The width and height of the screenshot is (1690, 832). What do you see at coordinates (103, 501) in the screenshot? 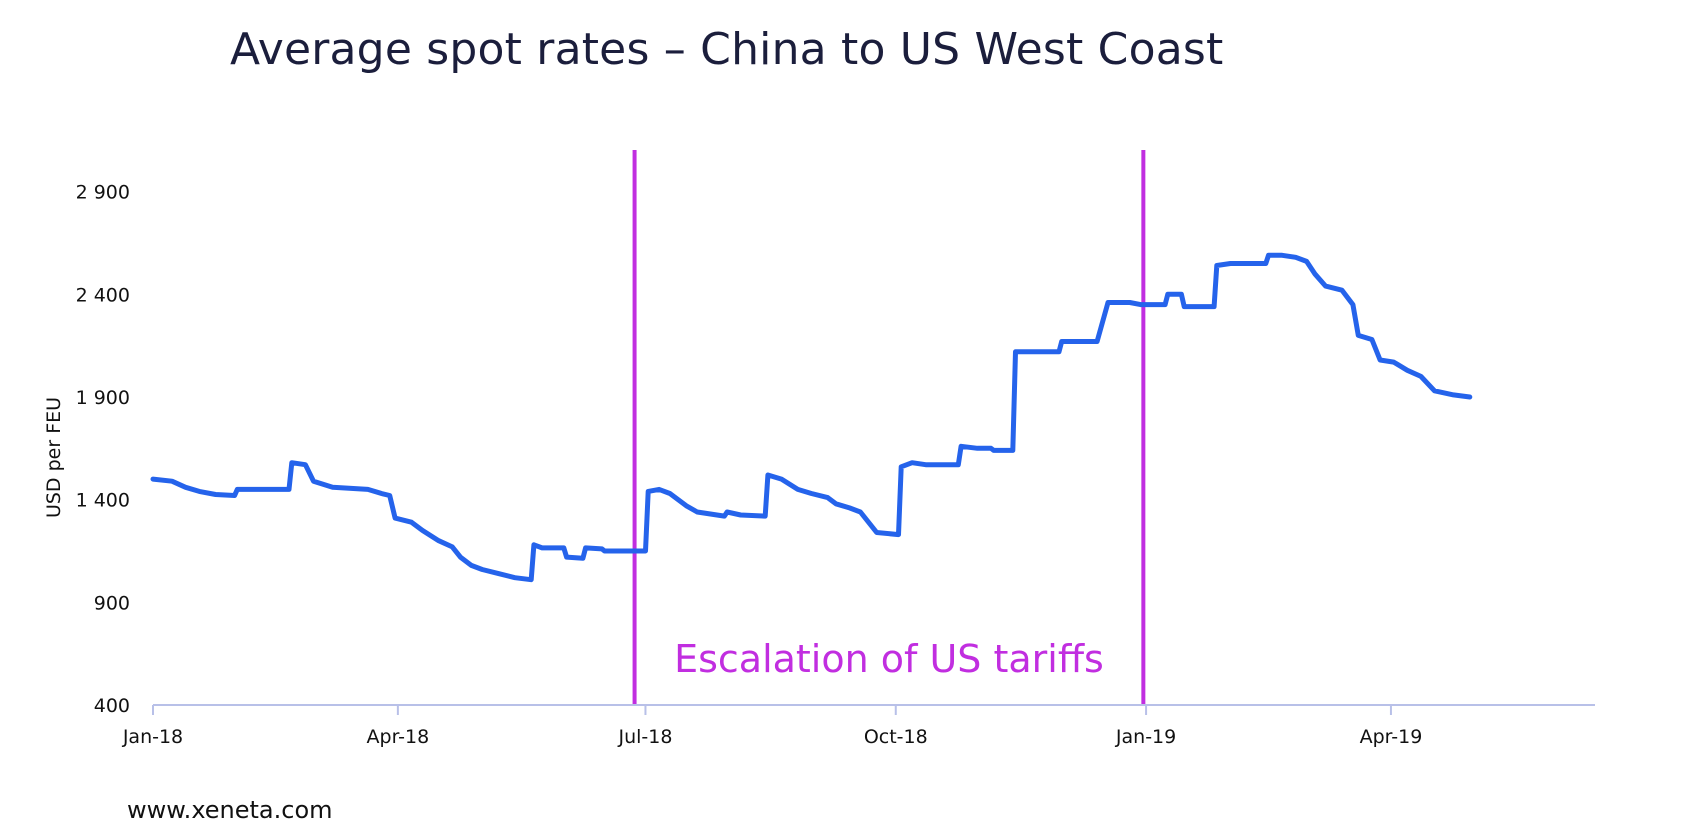
I see `y-tick-label: 1 400` at bounding box center [103, 501].